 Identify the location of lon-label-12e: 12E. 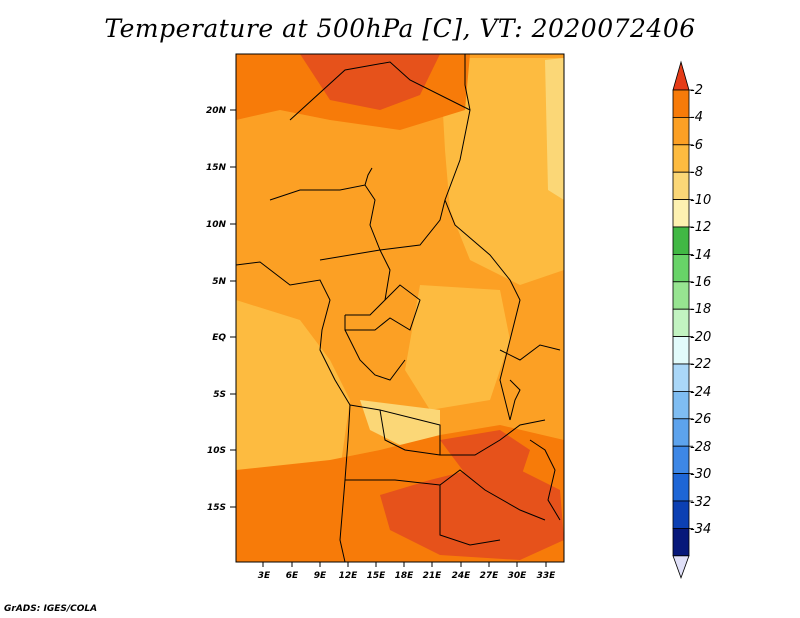
(349, 576).